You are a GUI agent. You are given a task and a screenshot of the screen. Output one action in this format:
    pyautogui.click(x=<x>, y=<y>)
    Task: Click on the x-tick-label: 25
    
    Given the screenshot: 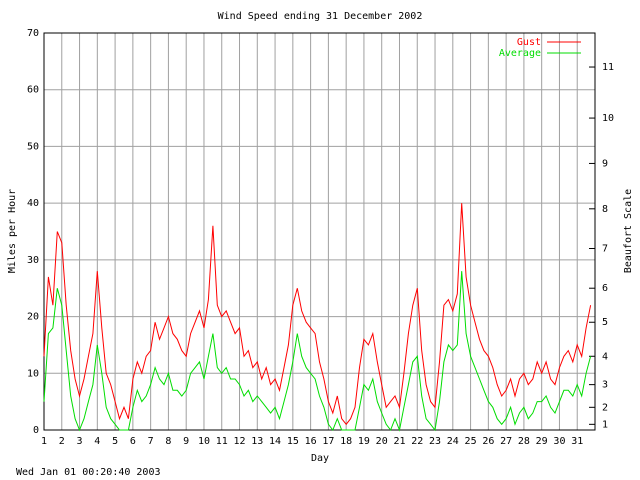 What is the action you would take?
    pyautogui.click(x=471, y=441)
    